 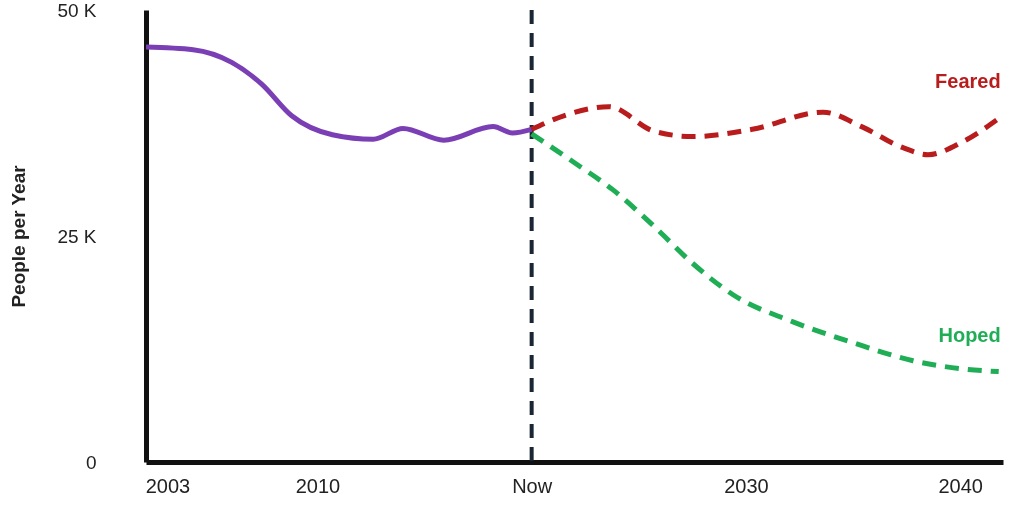 What do you see at coordinates (77, 10) in the screenshot?
I see `y-tick-label: 50 K` at bounding box center [77, 10].